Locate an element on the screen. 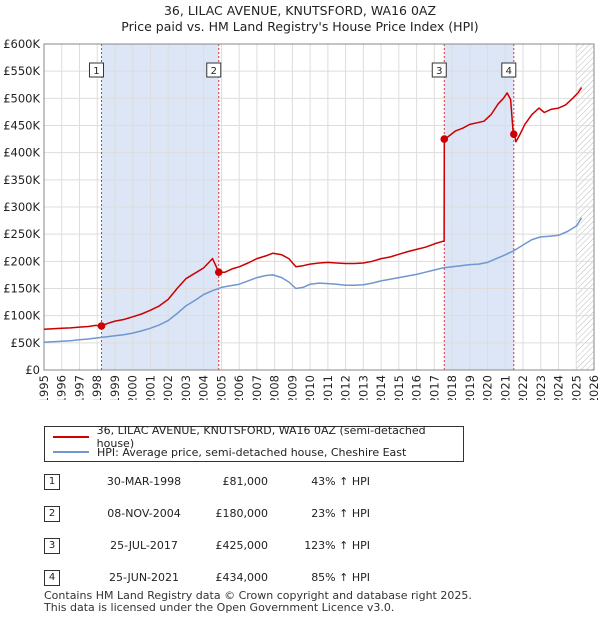  sale-number-badge: 2 is located at coordinates (52, 514).